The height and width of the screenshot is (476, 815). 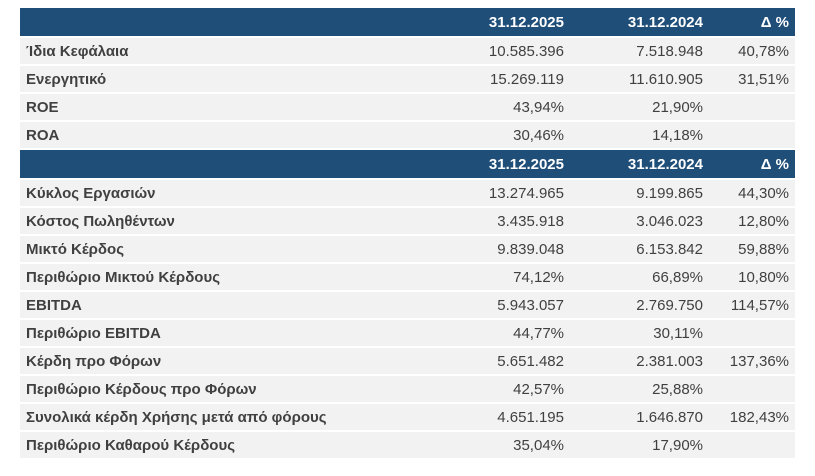 What do you see at coordinates (94, 361) in the screenshot?
I see `row-label: Κέρδη προ Φόρων` at bounding box center [94, 361].